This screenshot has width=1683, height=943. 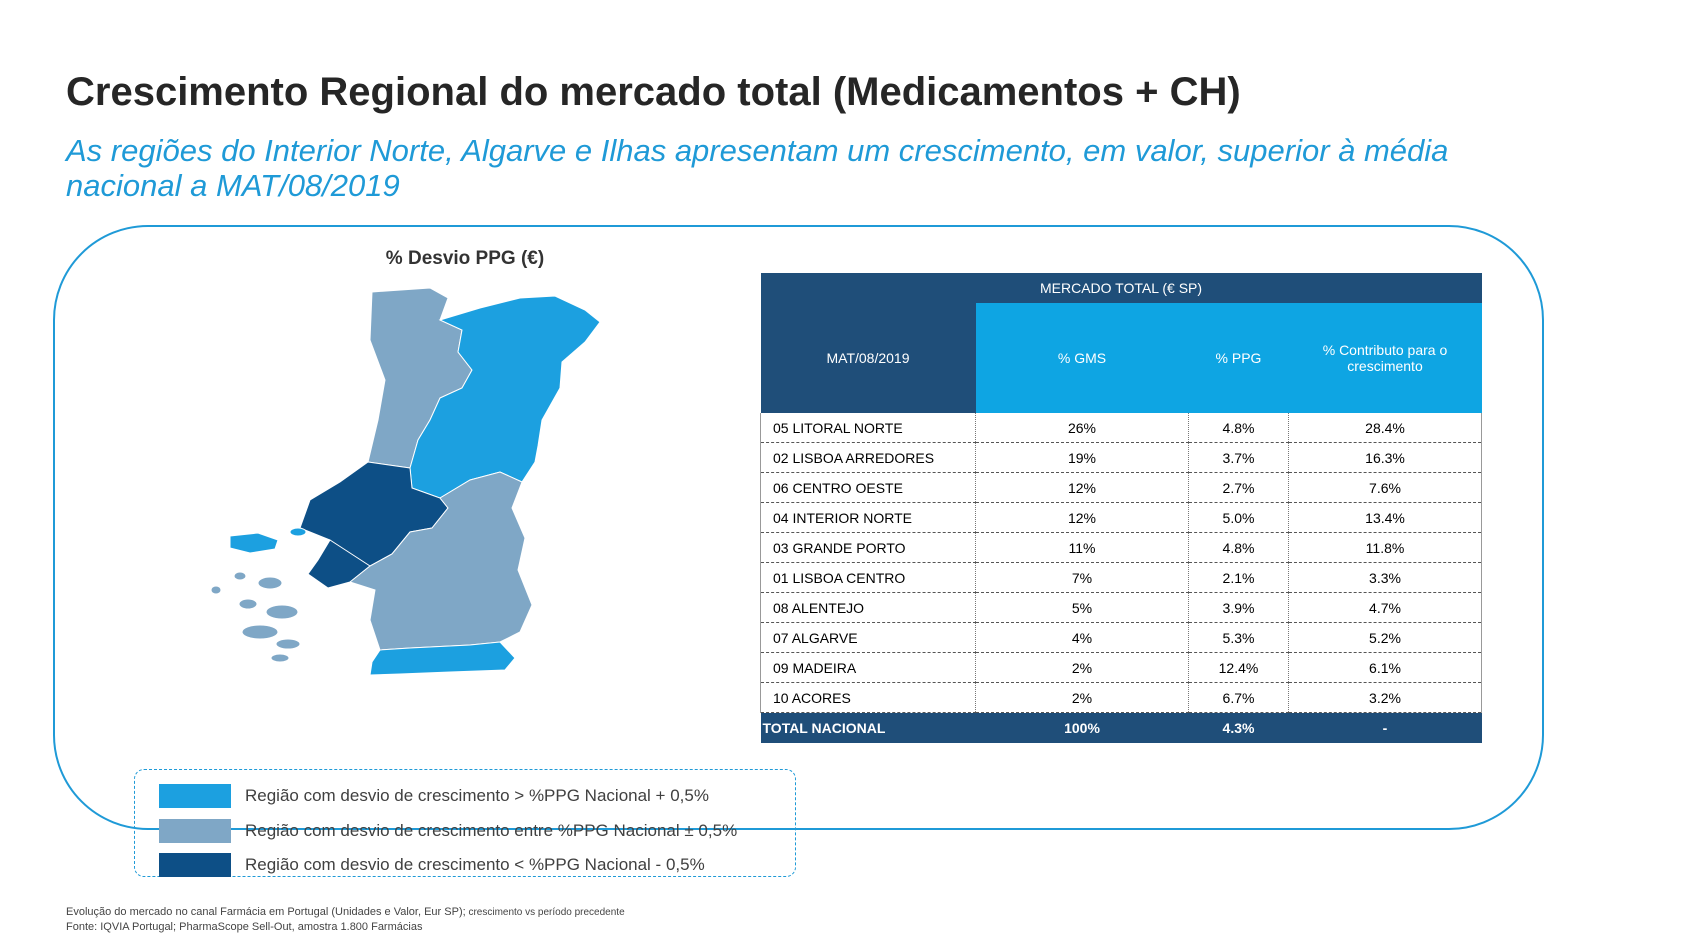 I want to click on cell-ppg: 3.9%, so click(x=1238, y=607).